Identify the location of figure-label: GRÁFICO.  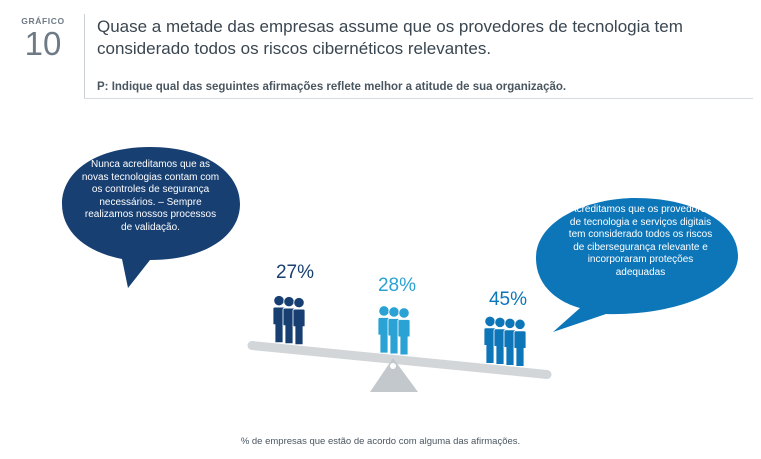
(43, 21).